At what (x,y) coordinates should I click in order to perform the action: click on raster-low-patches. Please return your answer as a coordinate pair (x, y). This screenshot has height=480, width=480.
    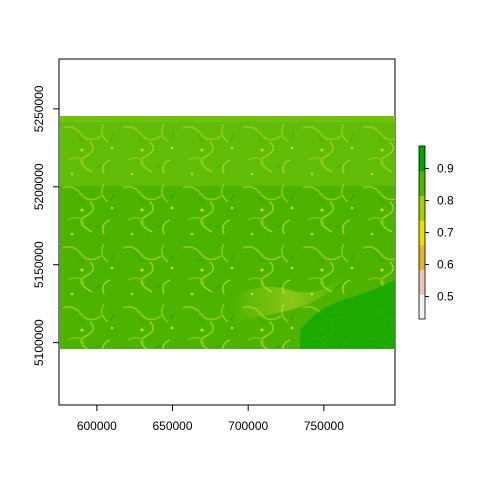
    Looking at the image, I should click on (290, 295).